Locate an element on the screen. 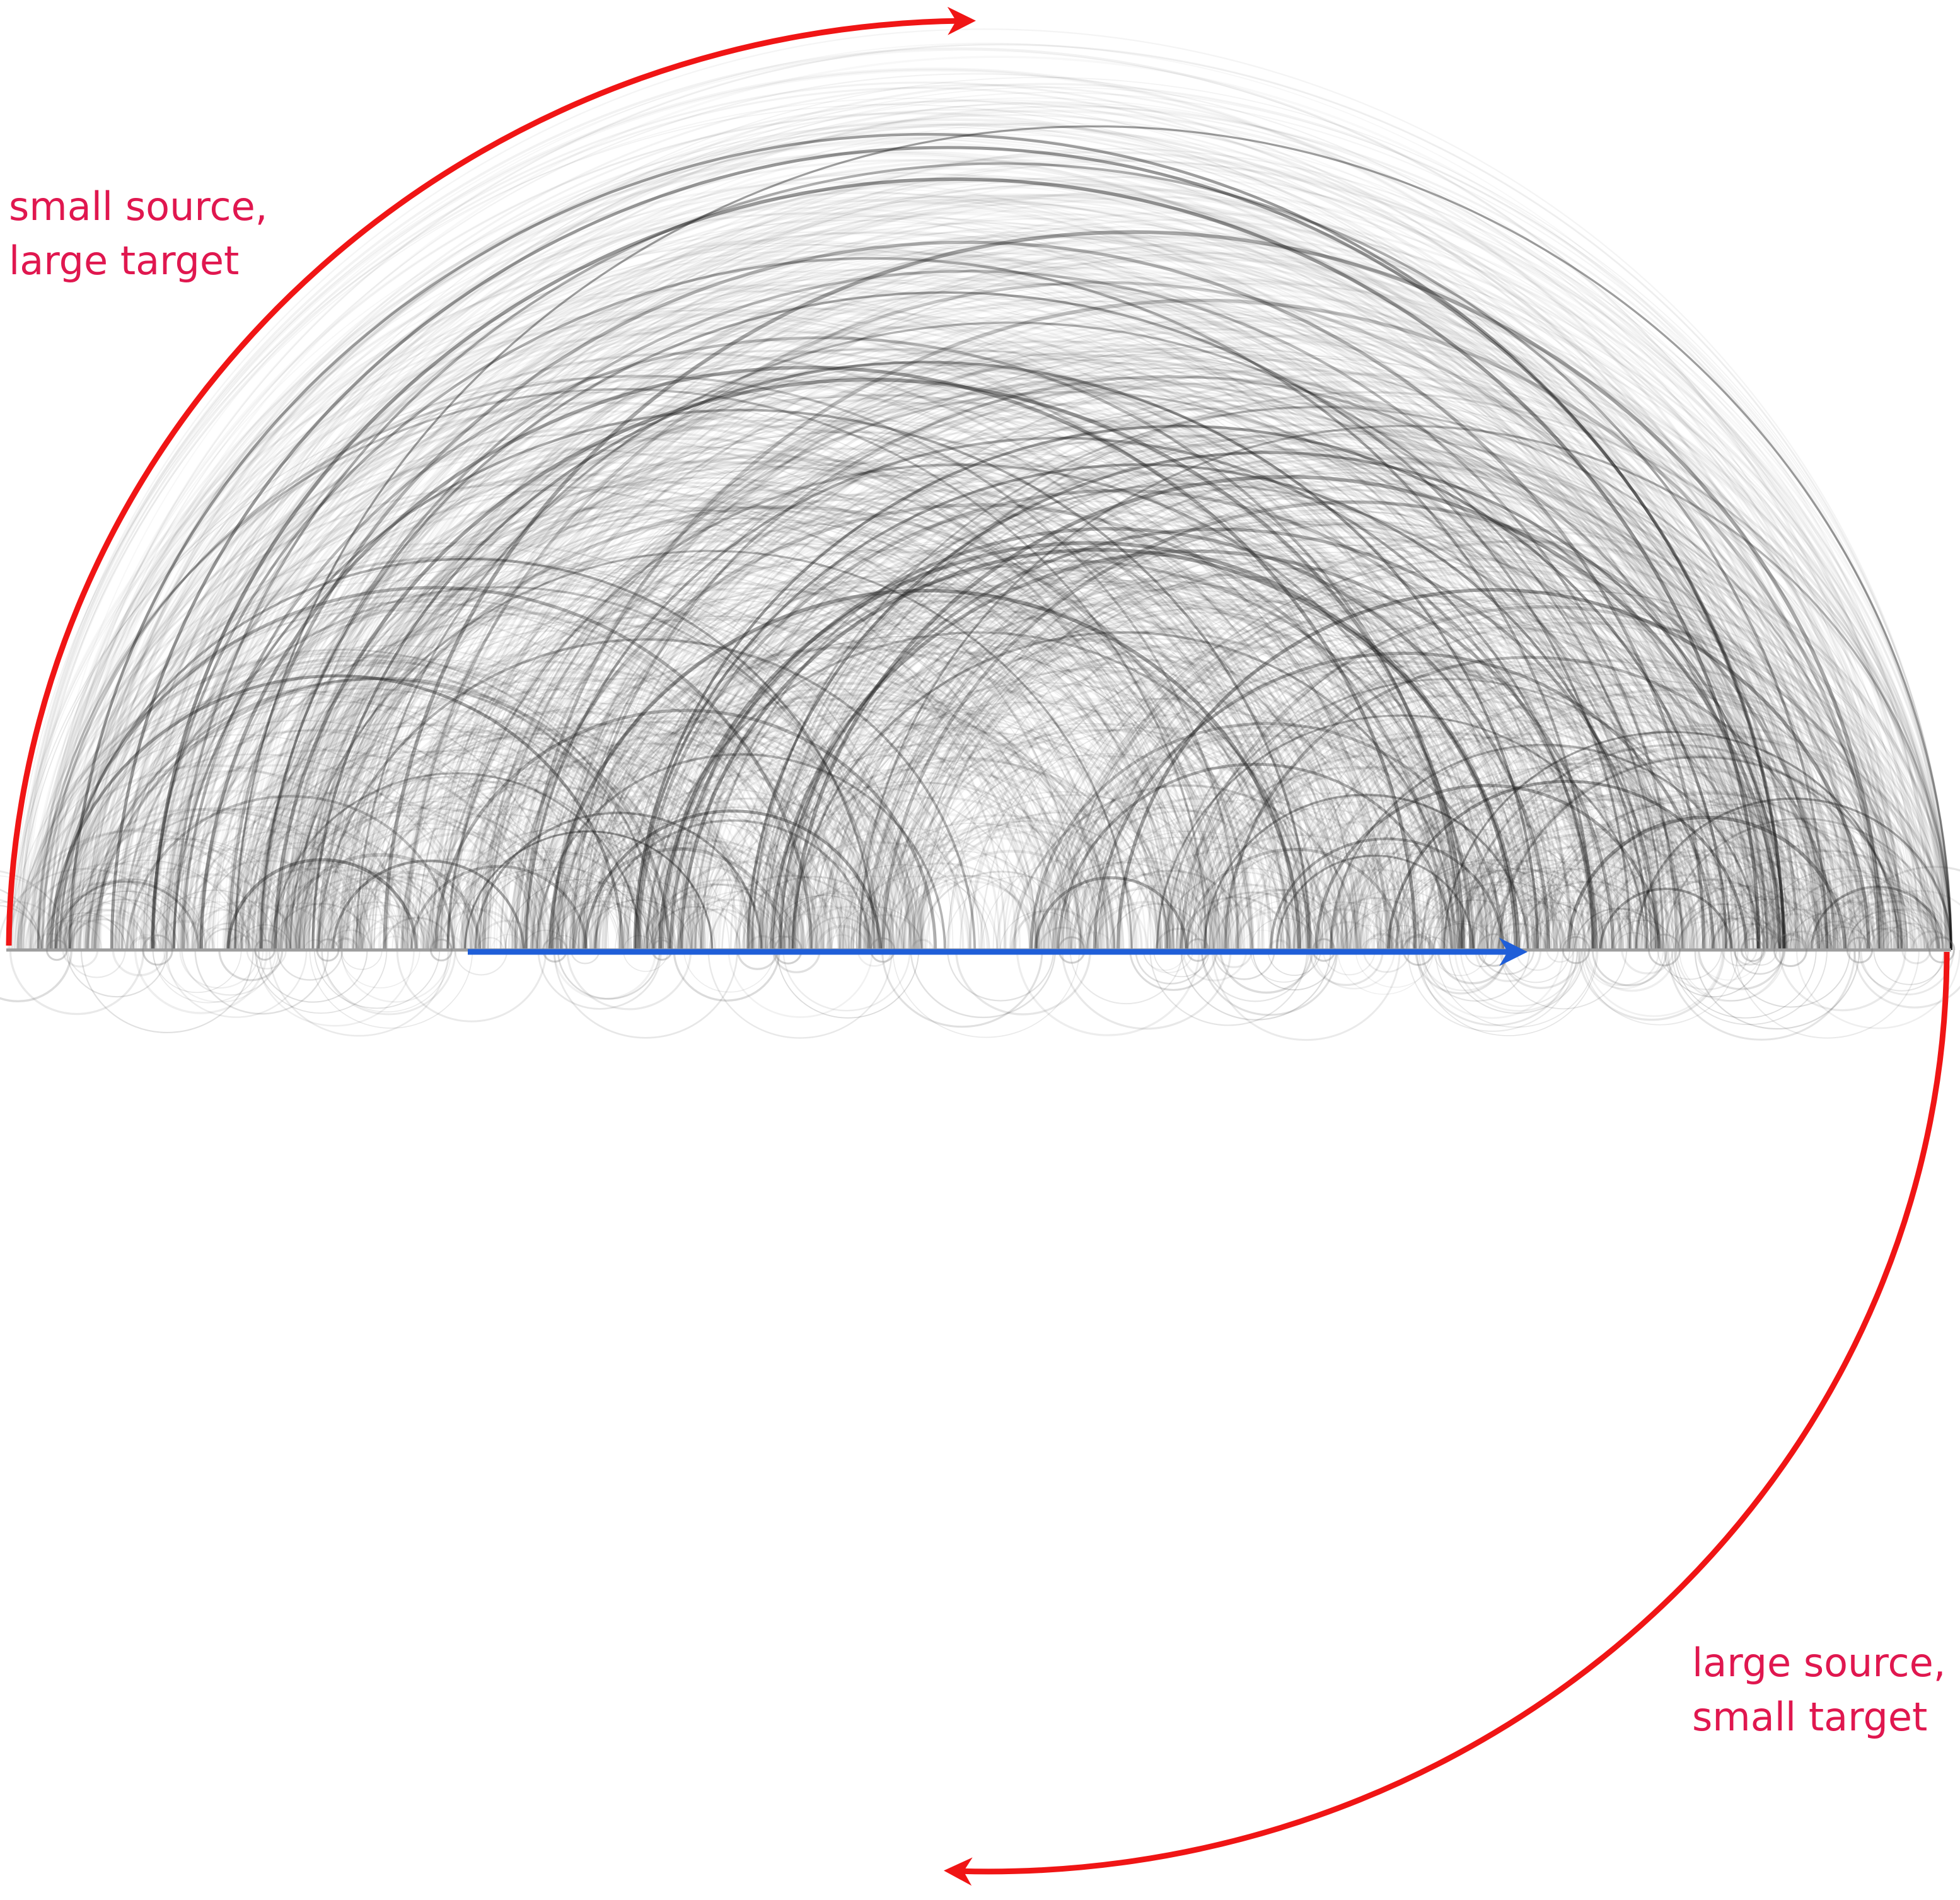 The height and width of the screenshot is (1900, 1960). annotation-line: large source, is located at coordinates (1819, 1663).